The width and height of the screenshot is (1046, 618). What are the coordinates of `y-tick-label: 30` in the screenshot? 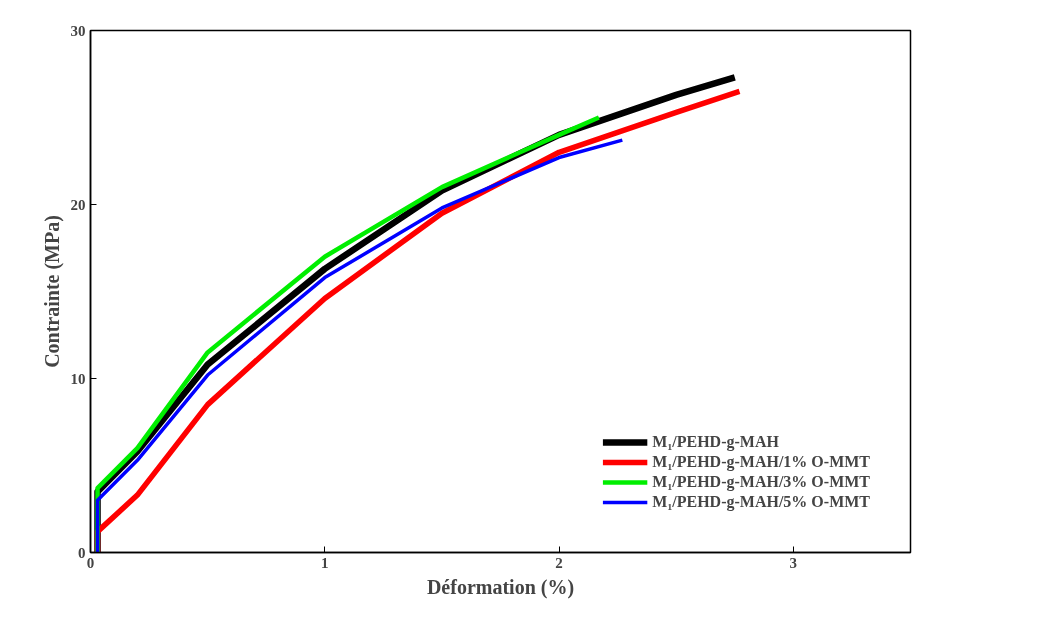 It's located at (78, 30).